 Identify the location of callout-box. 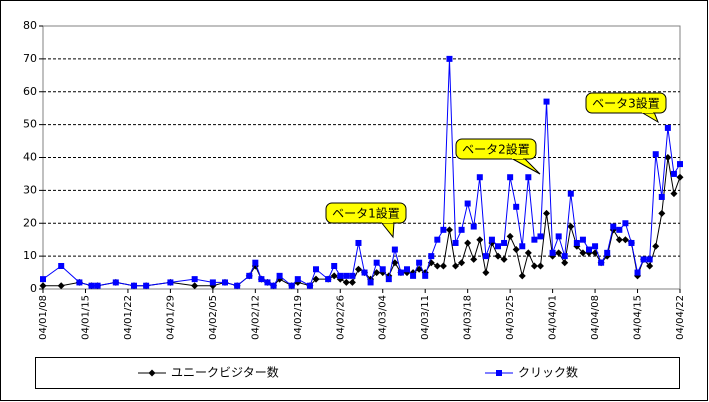
(366, 213).